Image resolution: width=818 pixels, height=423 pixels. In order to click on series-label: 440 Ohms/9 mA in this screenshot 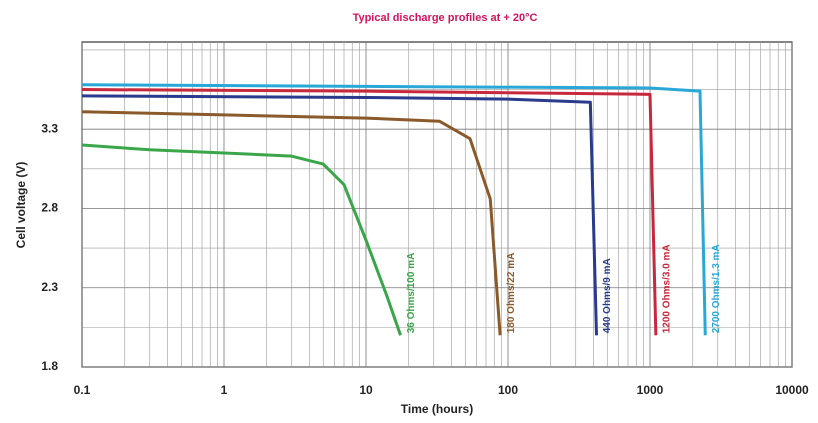, I will do `click(607, 295)`.